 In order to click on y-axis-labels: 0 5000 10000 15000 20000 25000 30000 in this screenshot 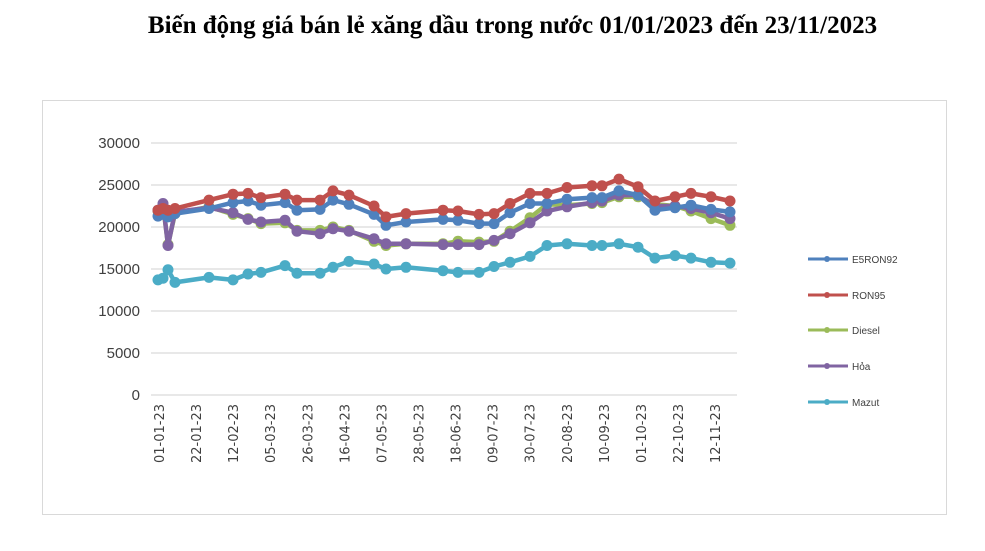, I will do `click(119, 269)`.